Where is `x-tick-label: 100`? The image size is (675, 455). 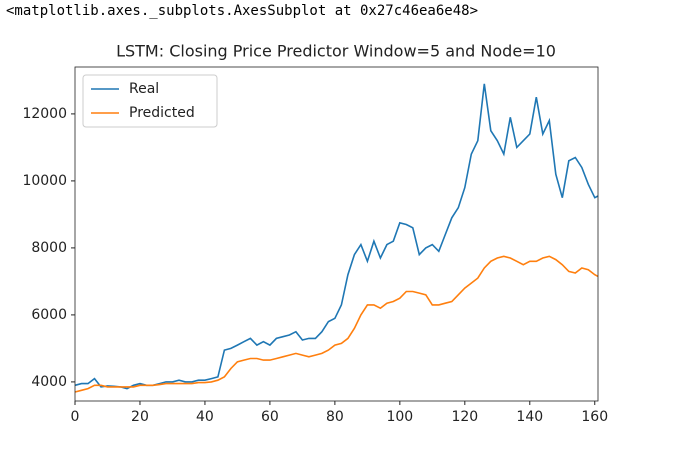
x-tick-label: 100 is located at coordinates (399, 417).